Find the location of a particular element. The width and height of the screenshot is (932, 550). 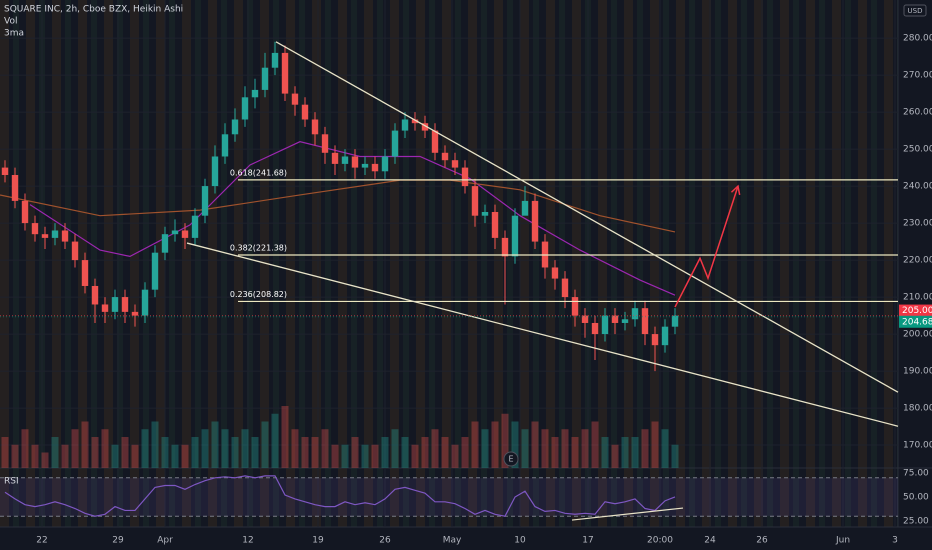

x-tick-label: 3 is located at coordinates (895, 541).